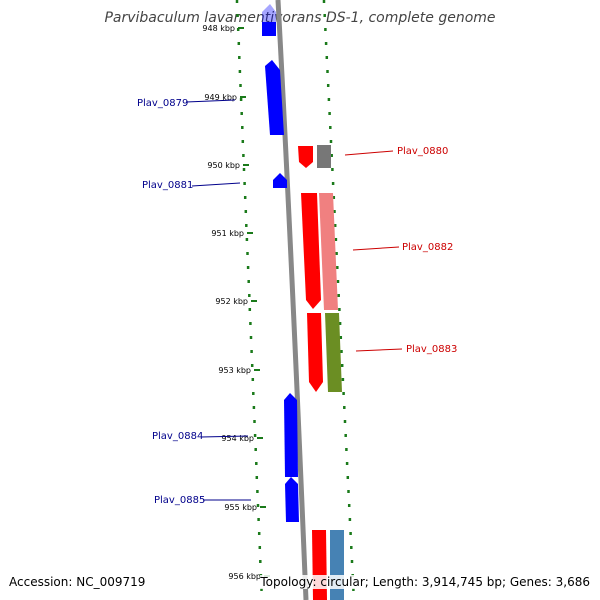 This screenshot has width=600, height=600. What do you see at coordinates (319, 565) in the screenshot?
I see `gene-feature-partial-bottom` at bounding box center [319, 565].